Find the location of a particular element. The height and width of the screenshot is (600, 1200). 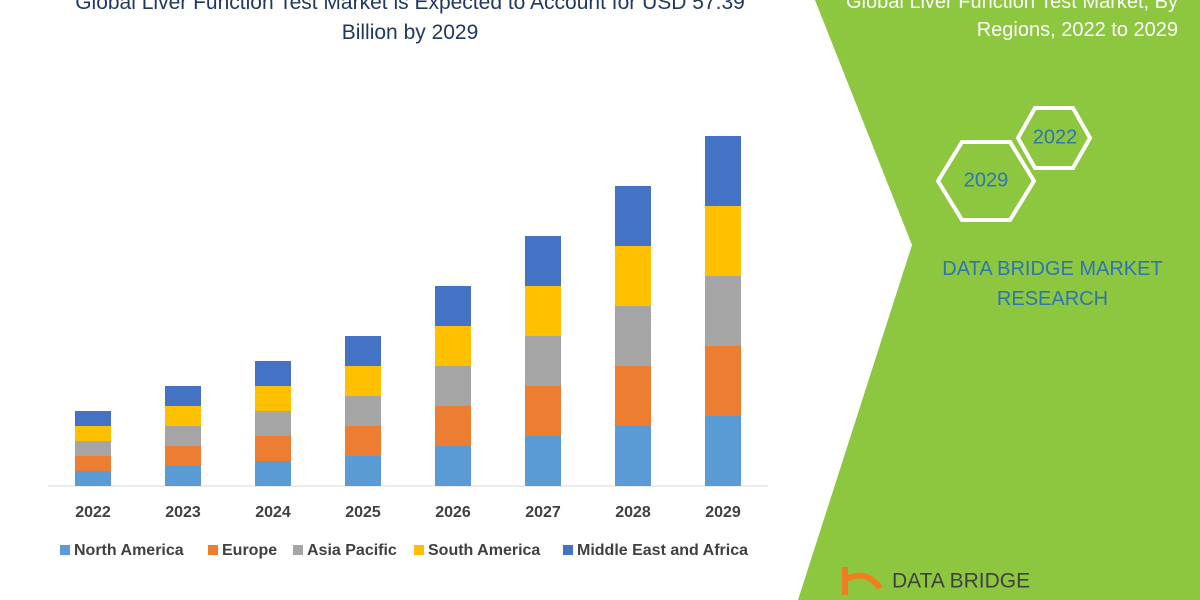

hexagon-label: 2022 is located at coordinates (1055, 137).